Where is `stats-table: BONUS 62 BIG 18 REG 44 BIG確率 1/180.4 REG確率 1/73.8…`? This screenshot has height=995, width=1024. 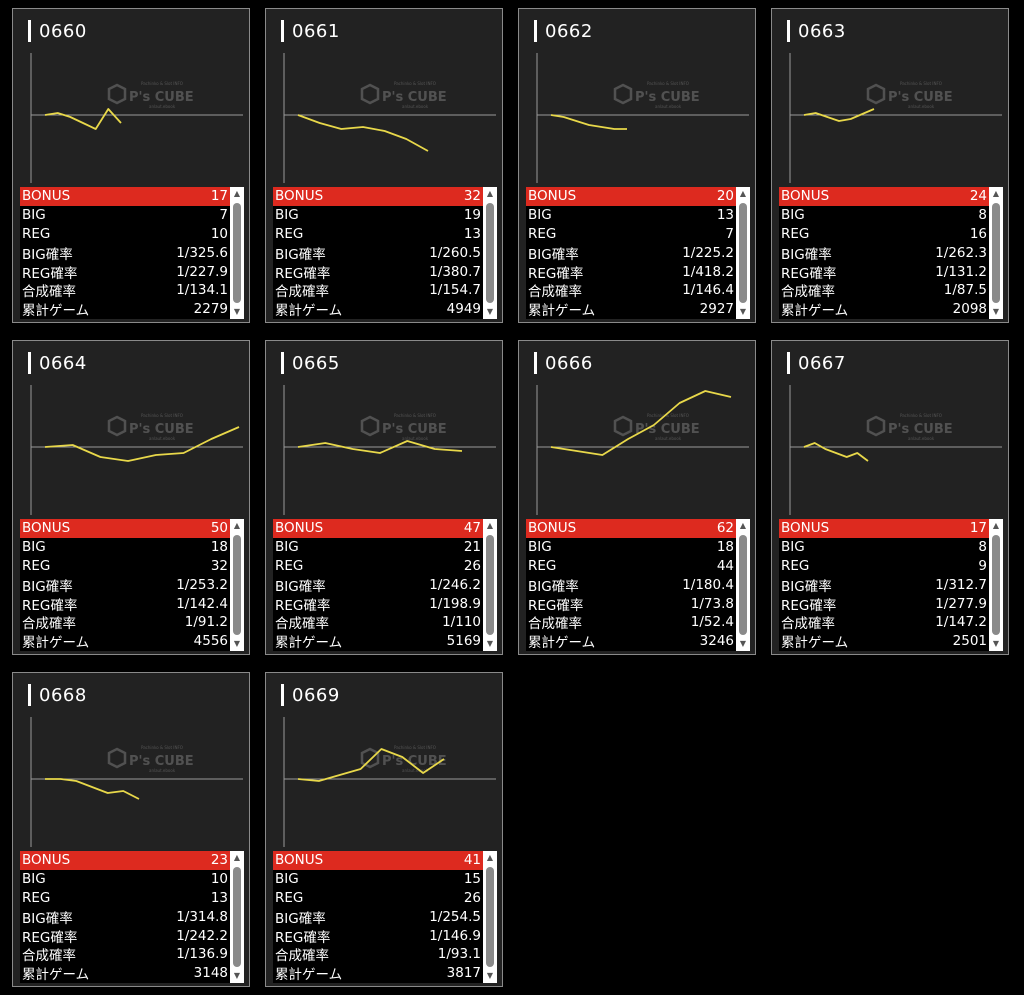 stats-table: BONUS 62 BIG 18 REG 44 BIG確率 1/180.4 REG確率 1/73.8… is located at coordinates (631, 585).